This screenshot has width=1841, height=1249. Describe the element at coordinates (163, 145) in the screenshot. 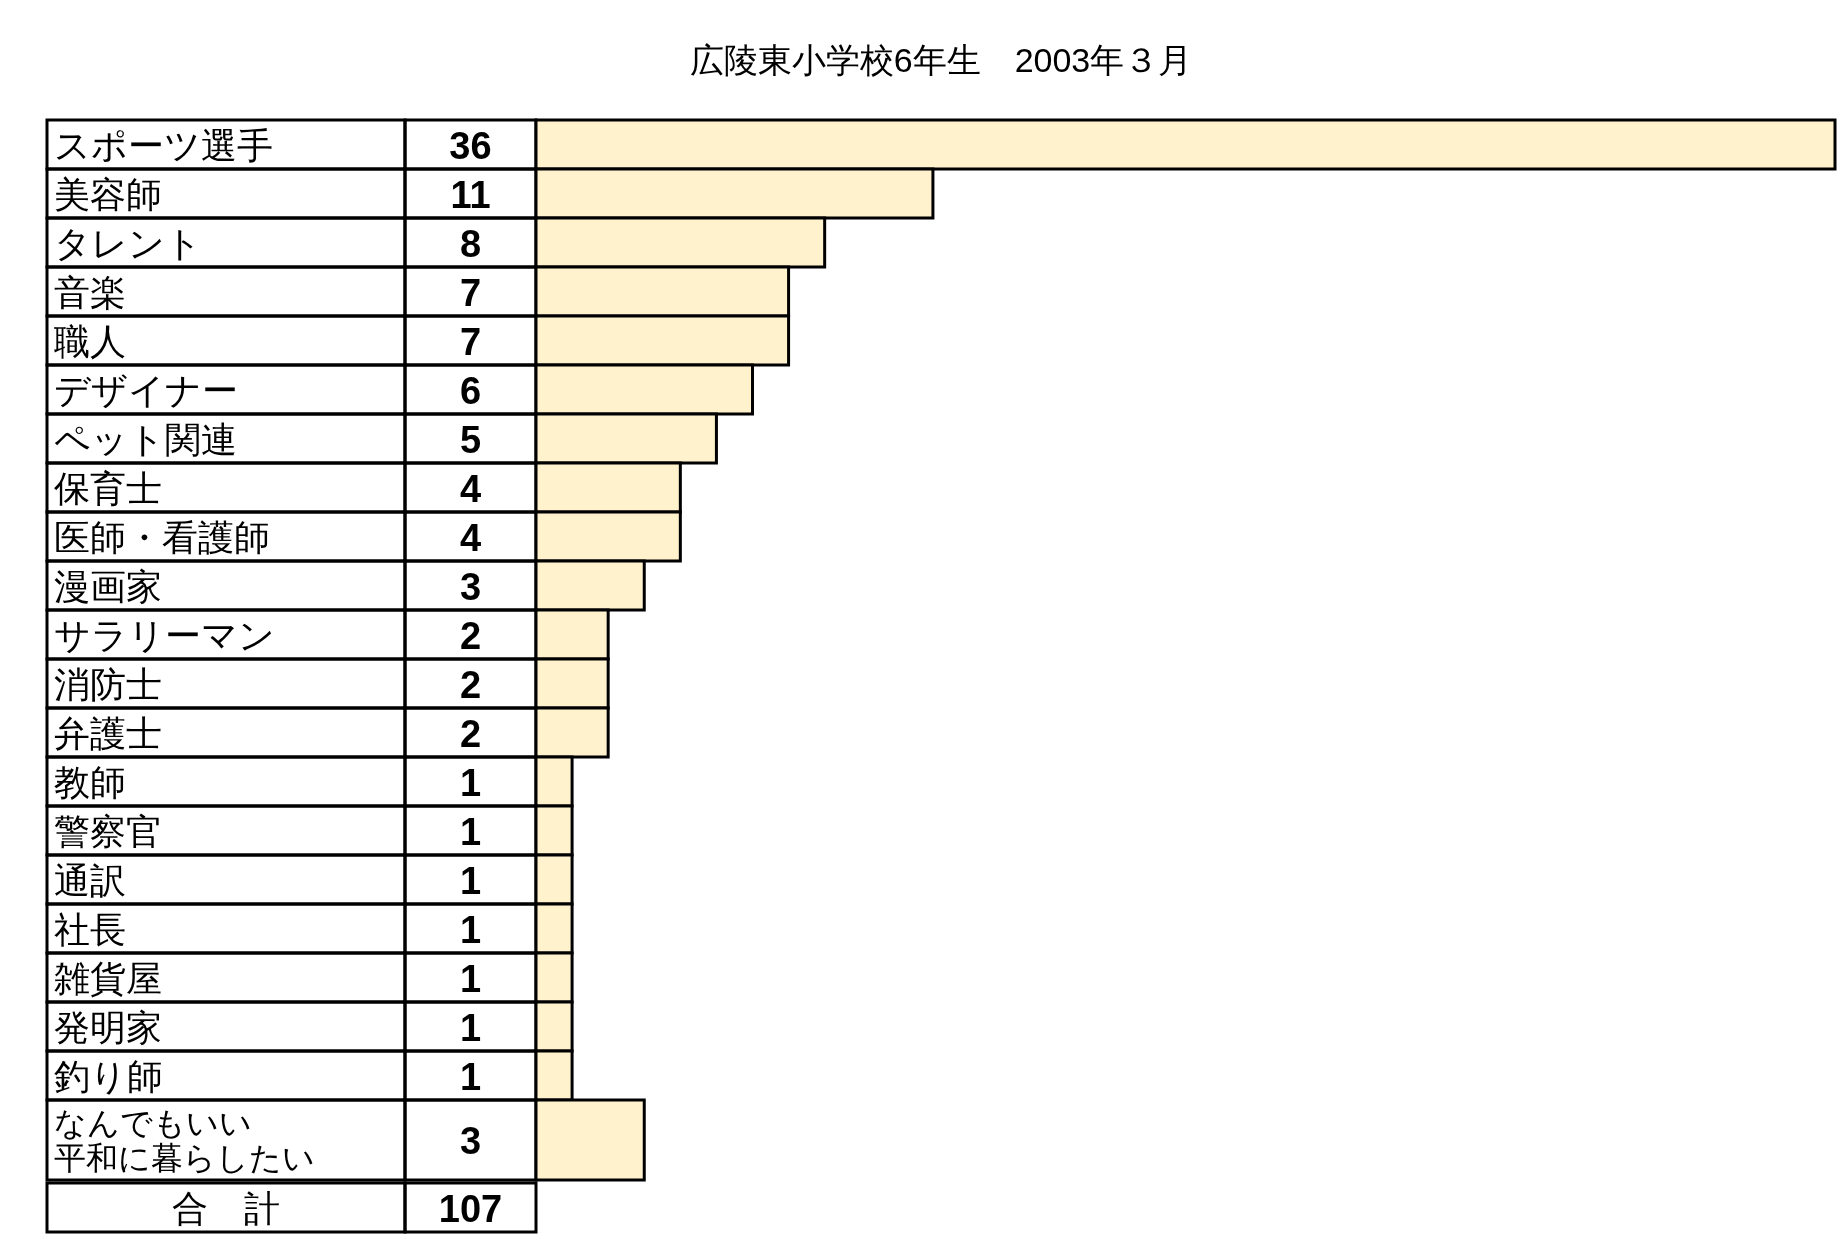

I see `y-tick-label: スポーツ選手` at that location.